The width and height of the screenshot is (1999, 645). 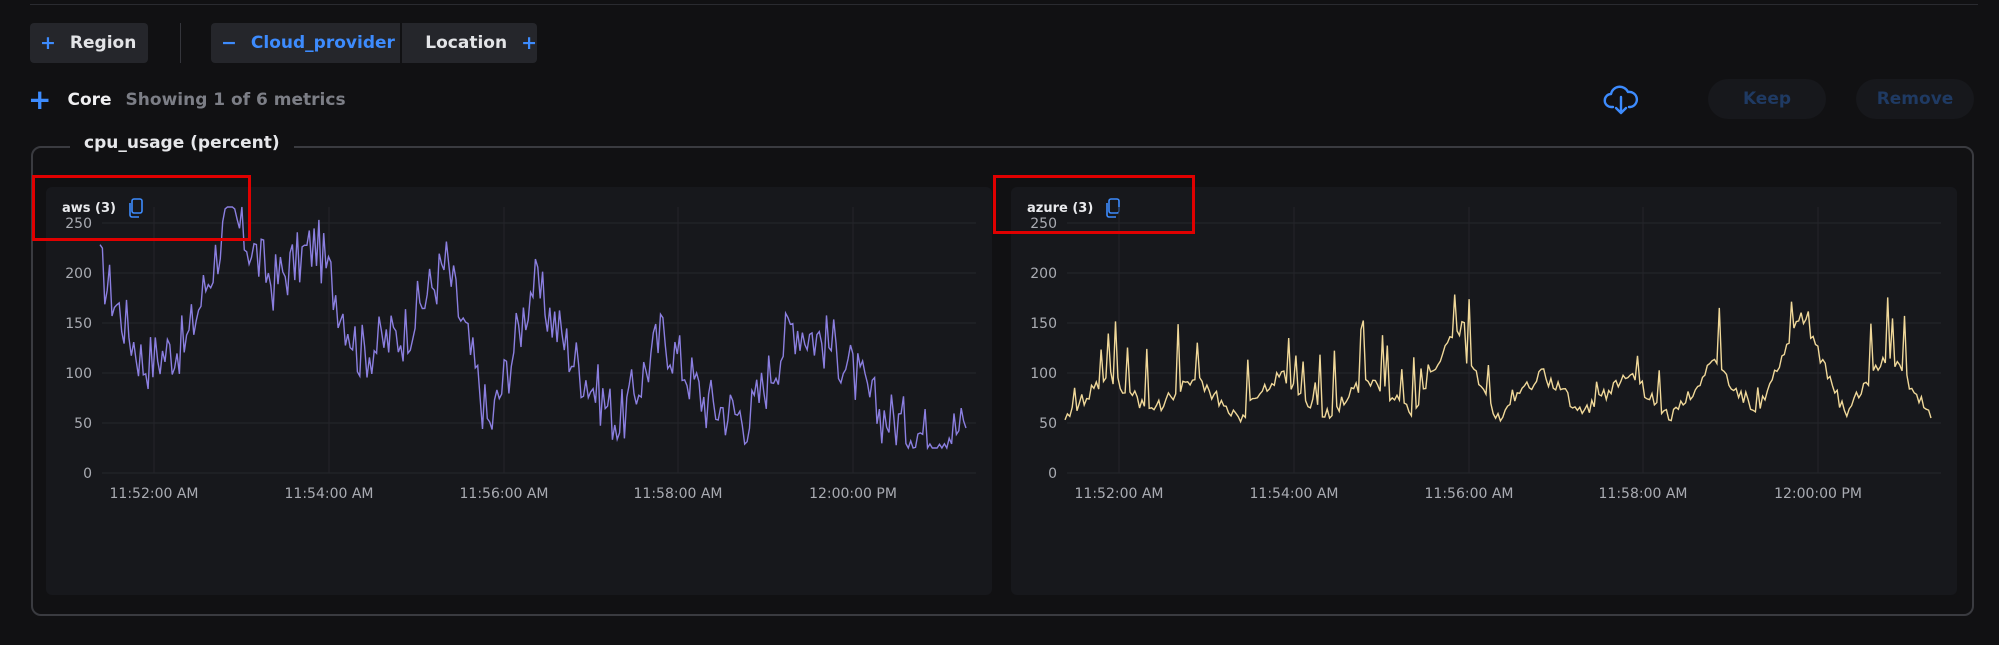 What do you see at coordinates (1621, 100) in the screenshot?
I see `cloud-download-icon` at bounding box center [1621, 100].